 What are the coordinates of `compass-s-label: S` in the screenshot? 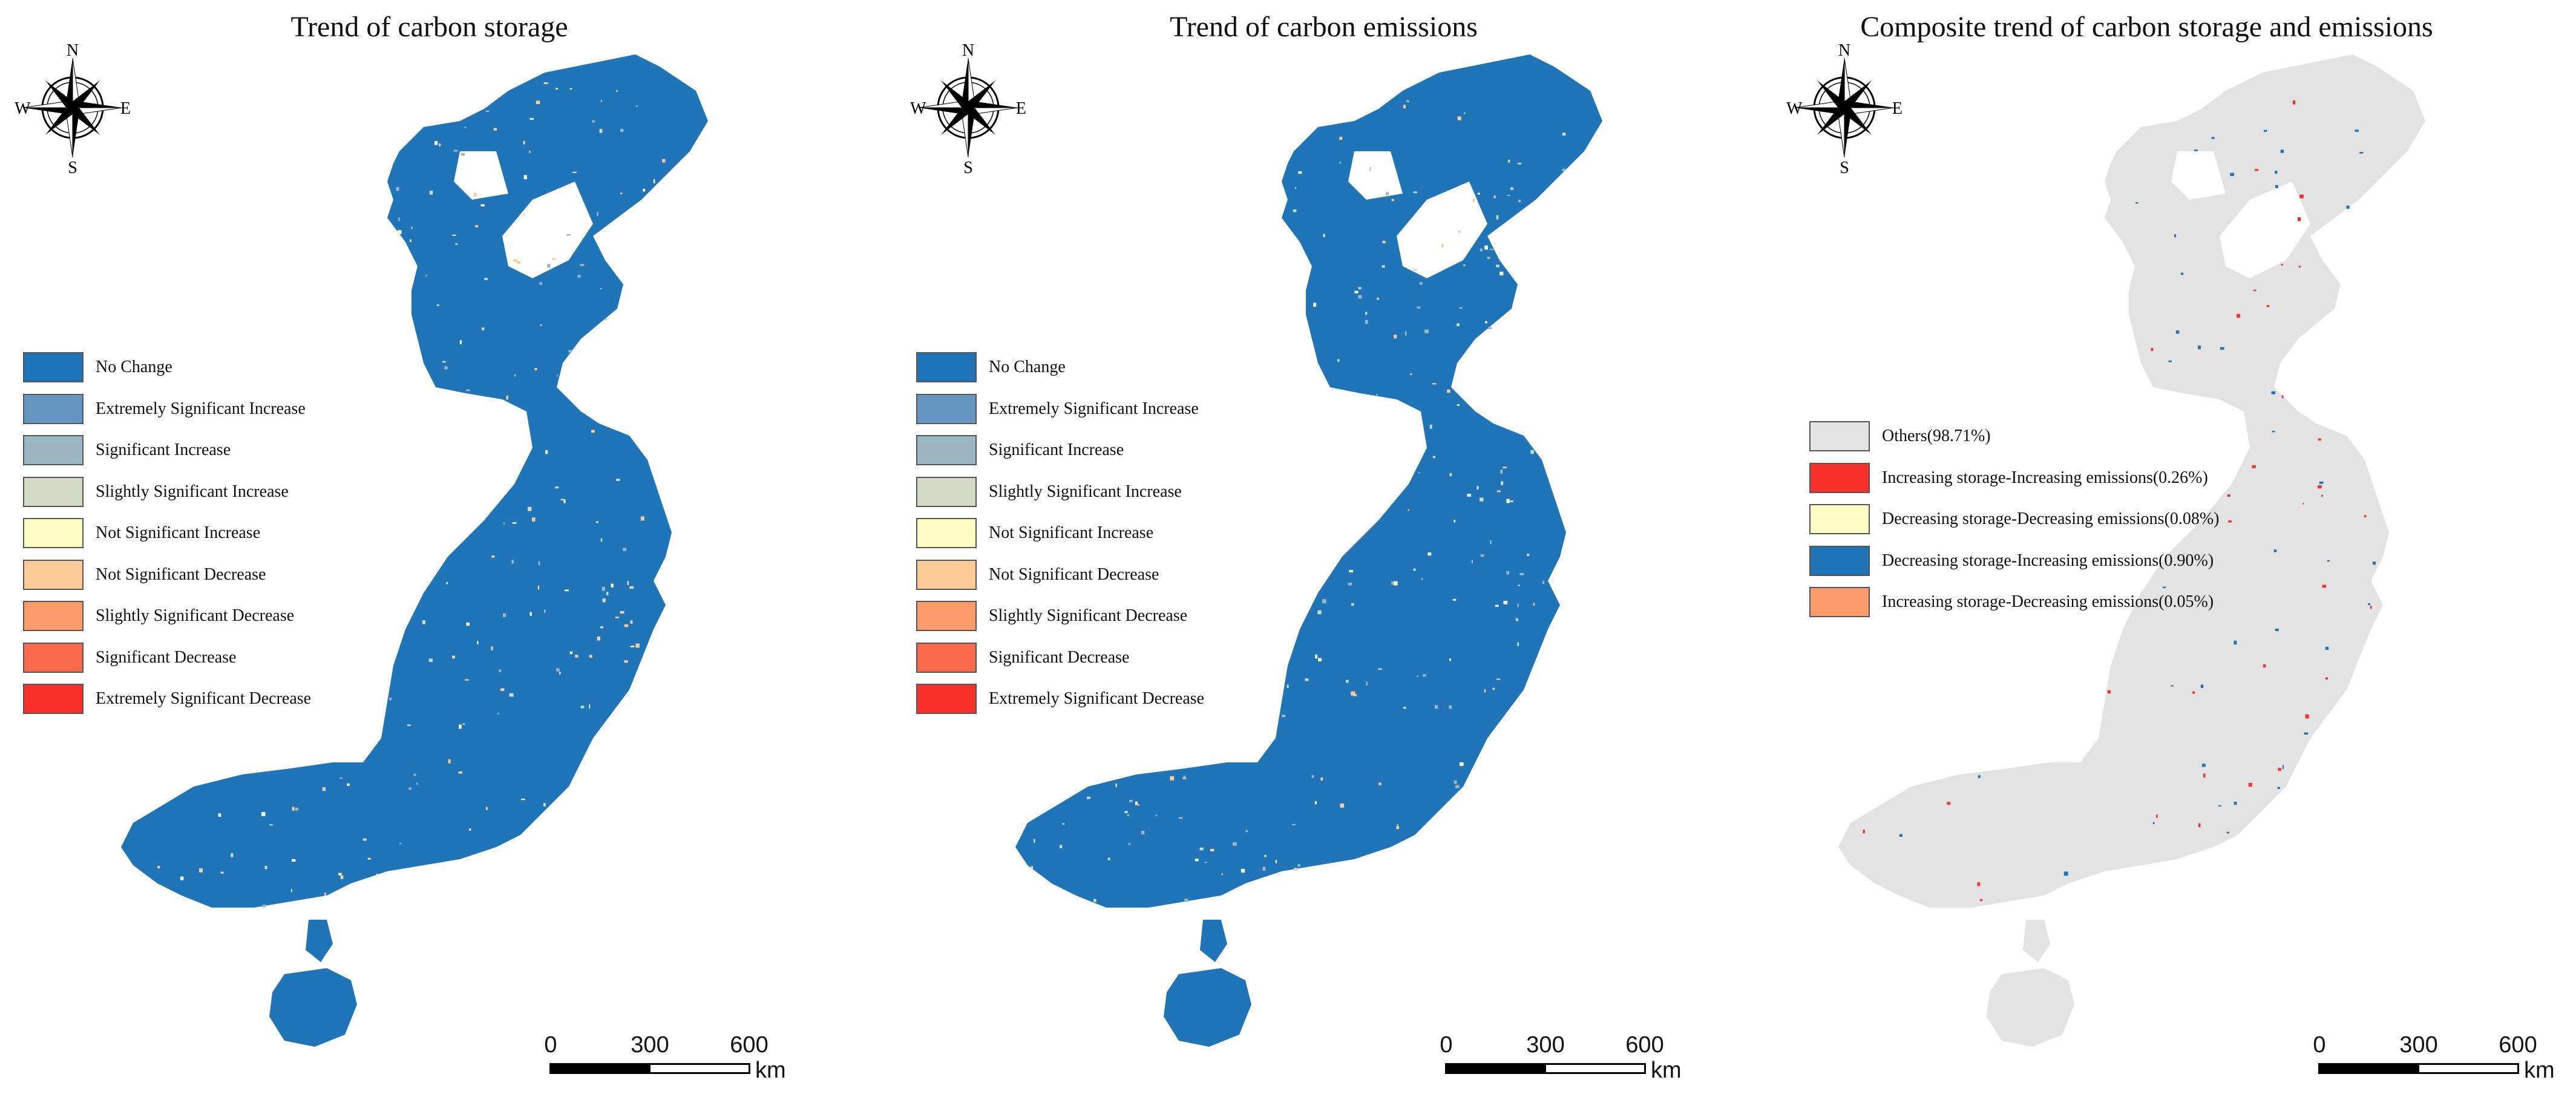 It's located at (1844, 166).